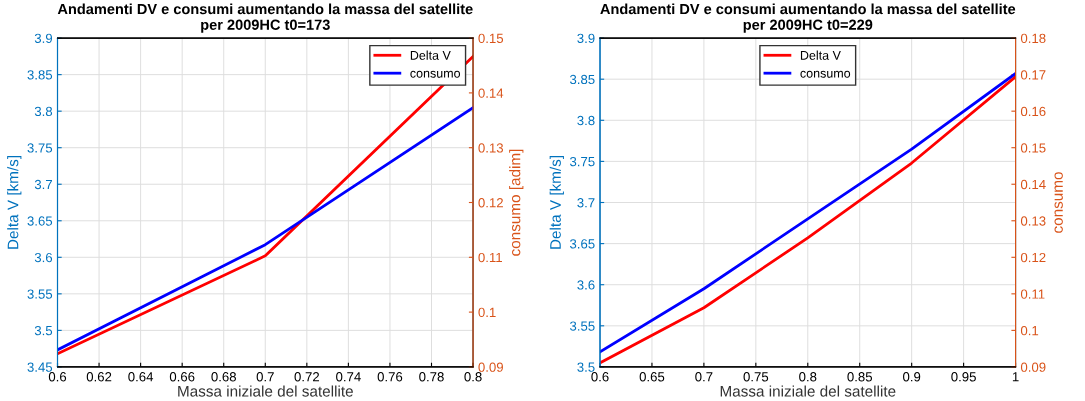  What do you see at coordinates (348, 377) in the screenshot?
I see `x-tick-label: 0.74` at bounding box center [348, 377].